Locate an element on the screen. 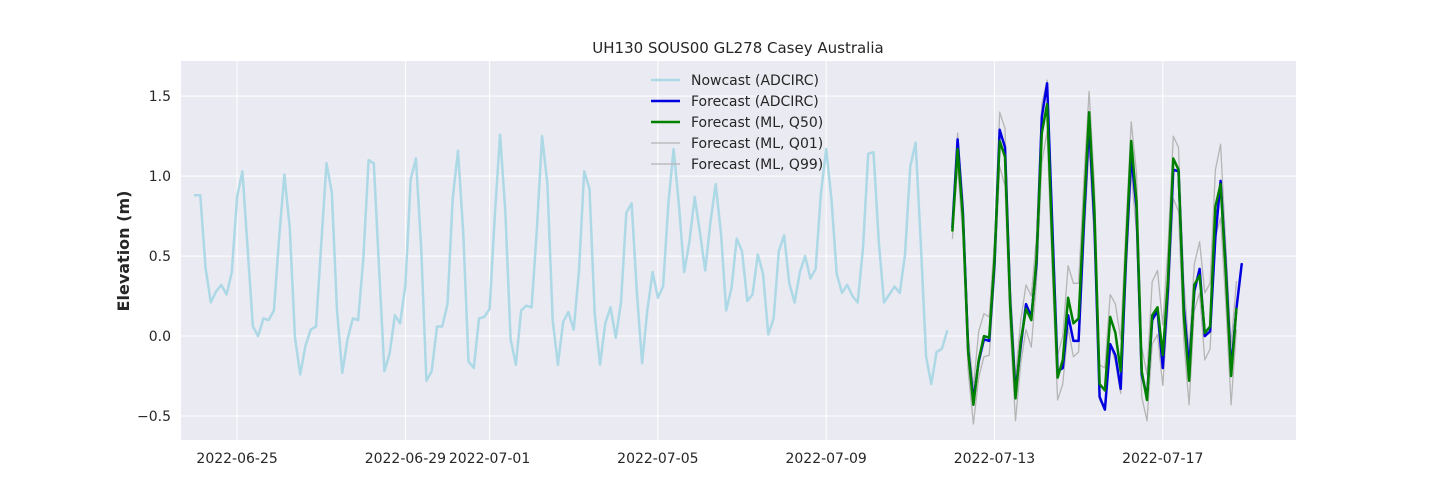 This screenshot has height=504, width=1440. y-tick-label: 1.0 is located at coordinates (160, 177).